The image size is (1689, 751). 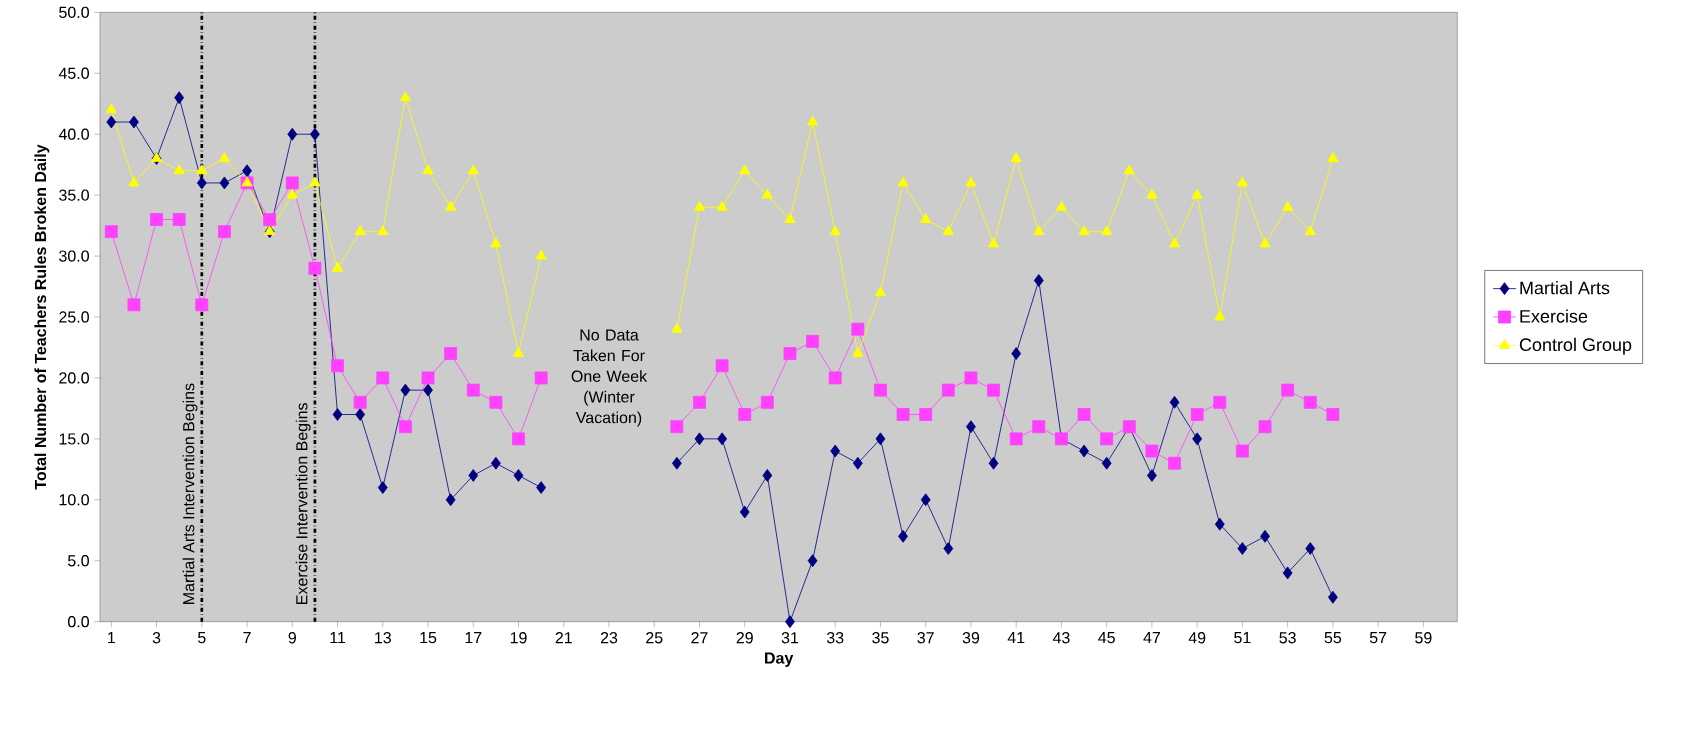 I want to click on x-tick-label: 37, so click(x=925, y=638).